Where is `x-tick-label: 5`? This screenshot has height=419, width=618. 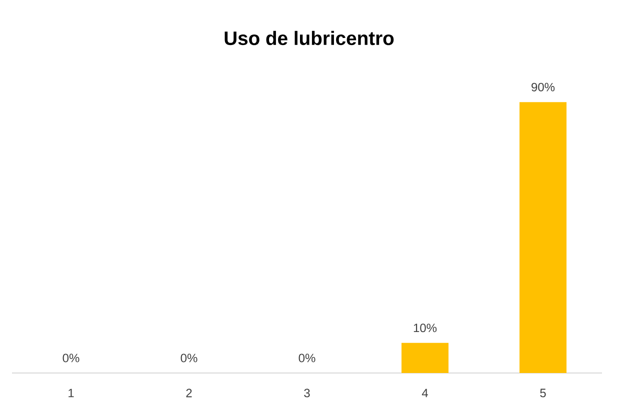
x-tick-label: 5 is located at coordinates (543, 393).